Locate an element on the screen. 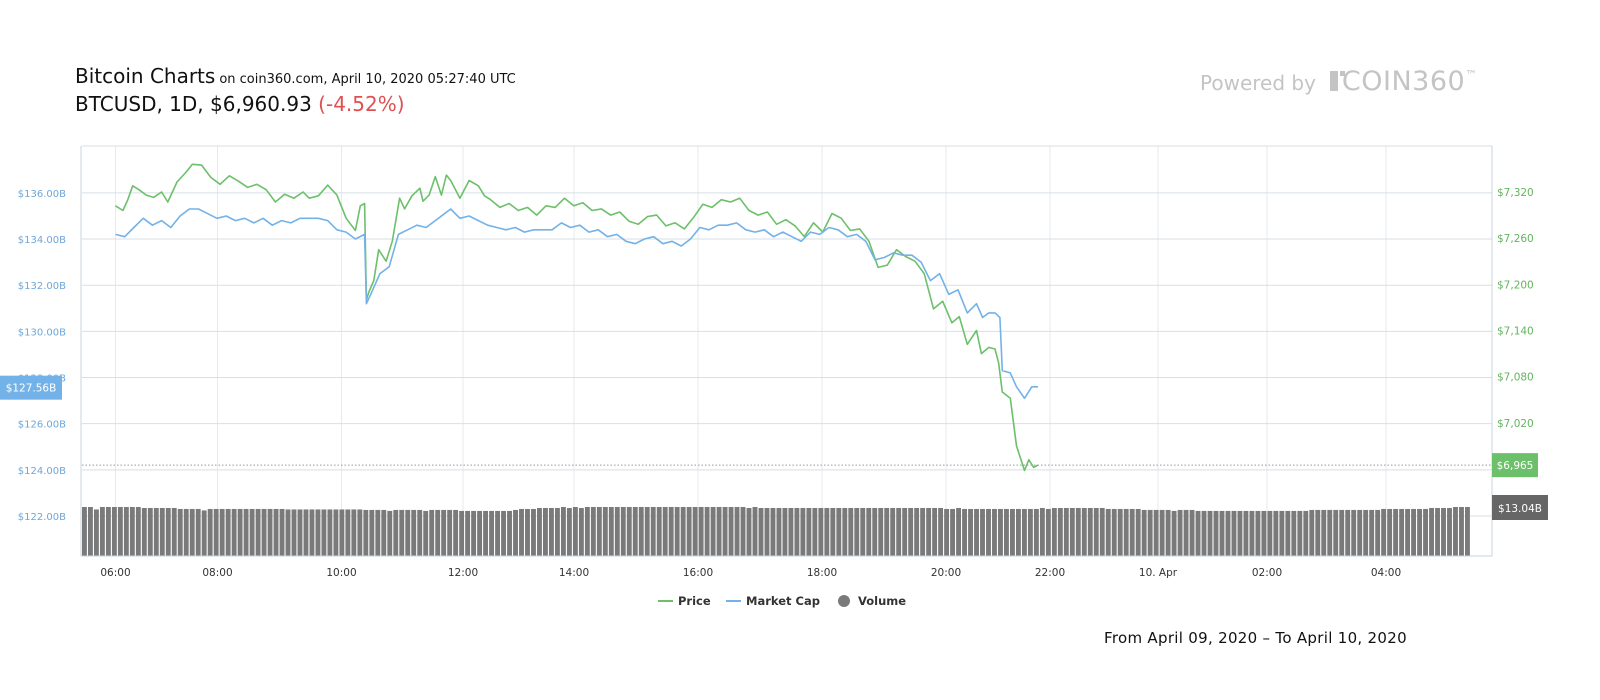 The width and height of the screenshot is (1600, 700). legend-dot-icon is located at coordinates (844, 601).